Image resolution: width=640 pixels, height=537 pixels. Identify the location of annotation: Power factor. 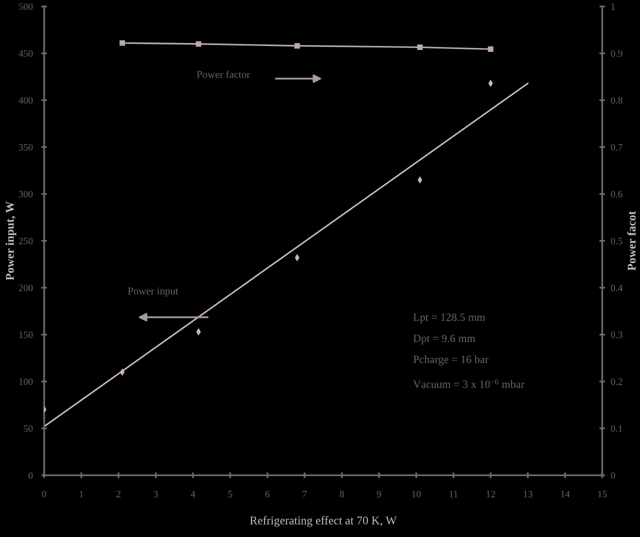
(223, 74).